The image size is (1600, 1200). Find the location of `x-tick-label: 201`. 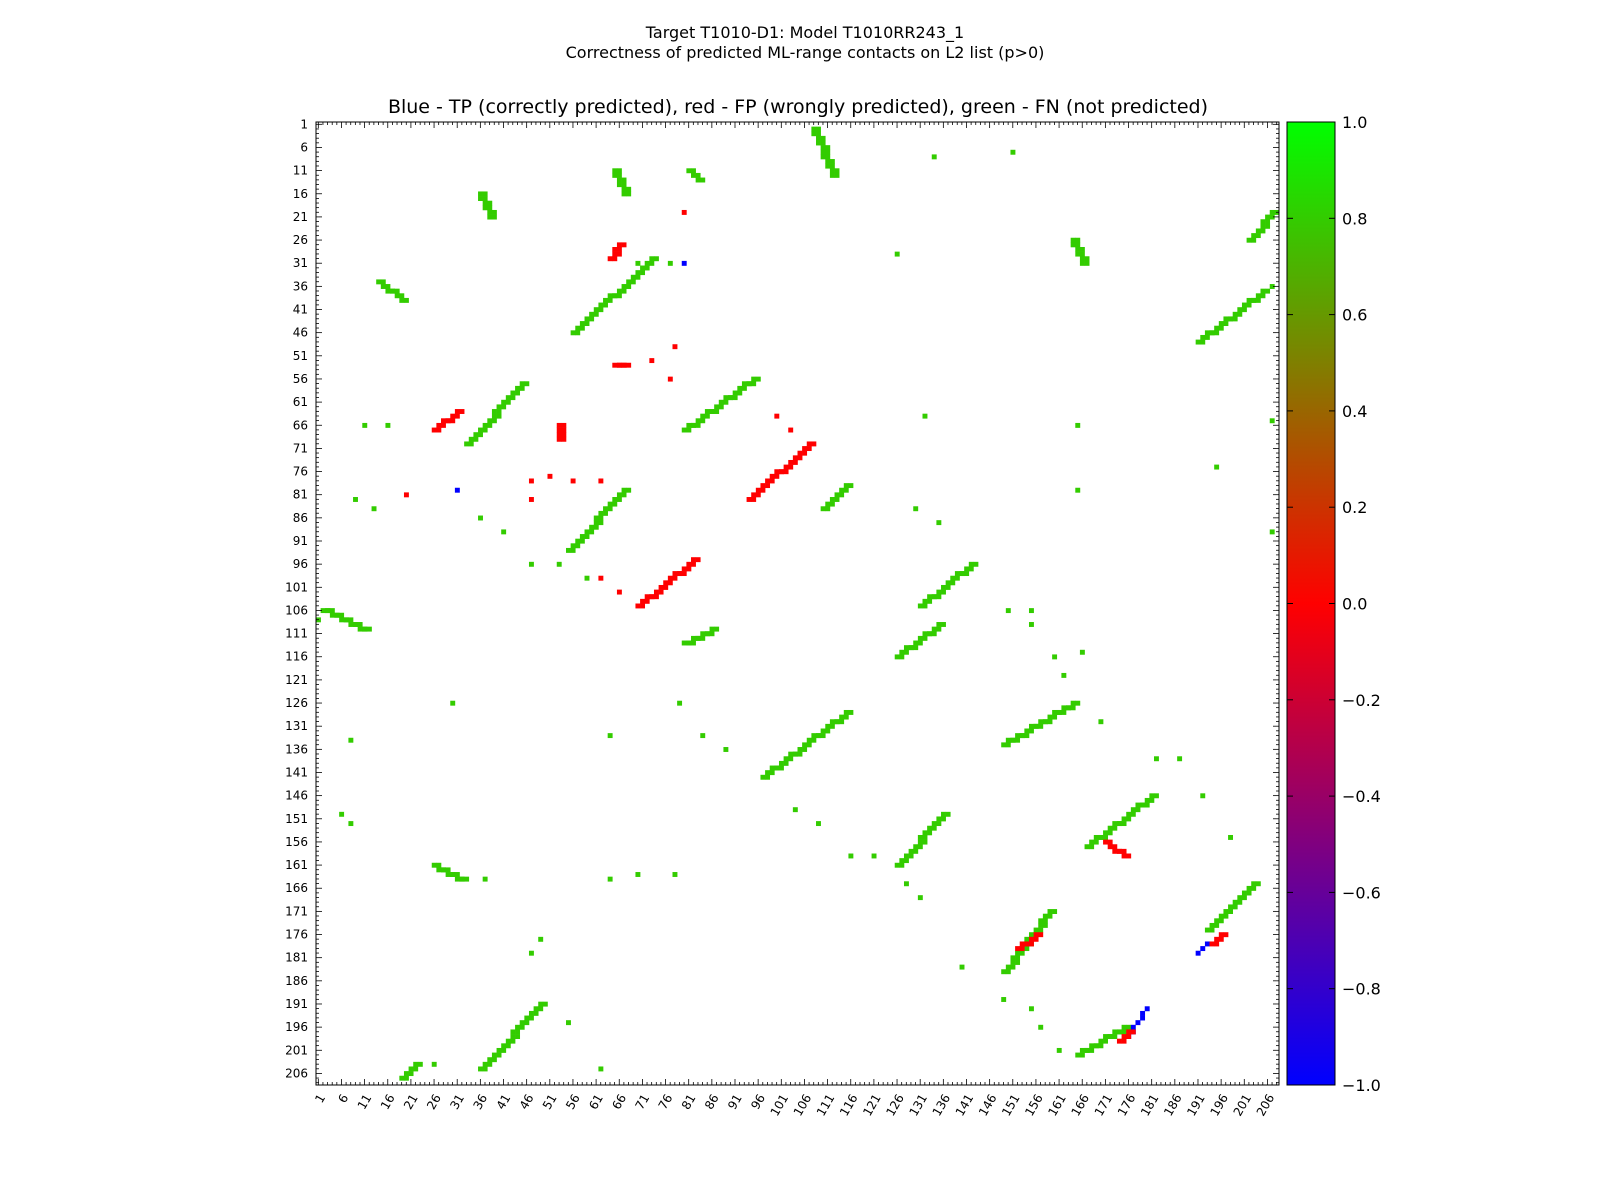

x-tick-label: 201 is located at coordinates (1243, 1105).